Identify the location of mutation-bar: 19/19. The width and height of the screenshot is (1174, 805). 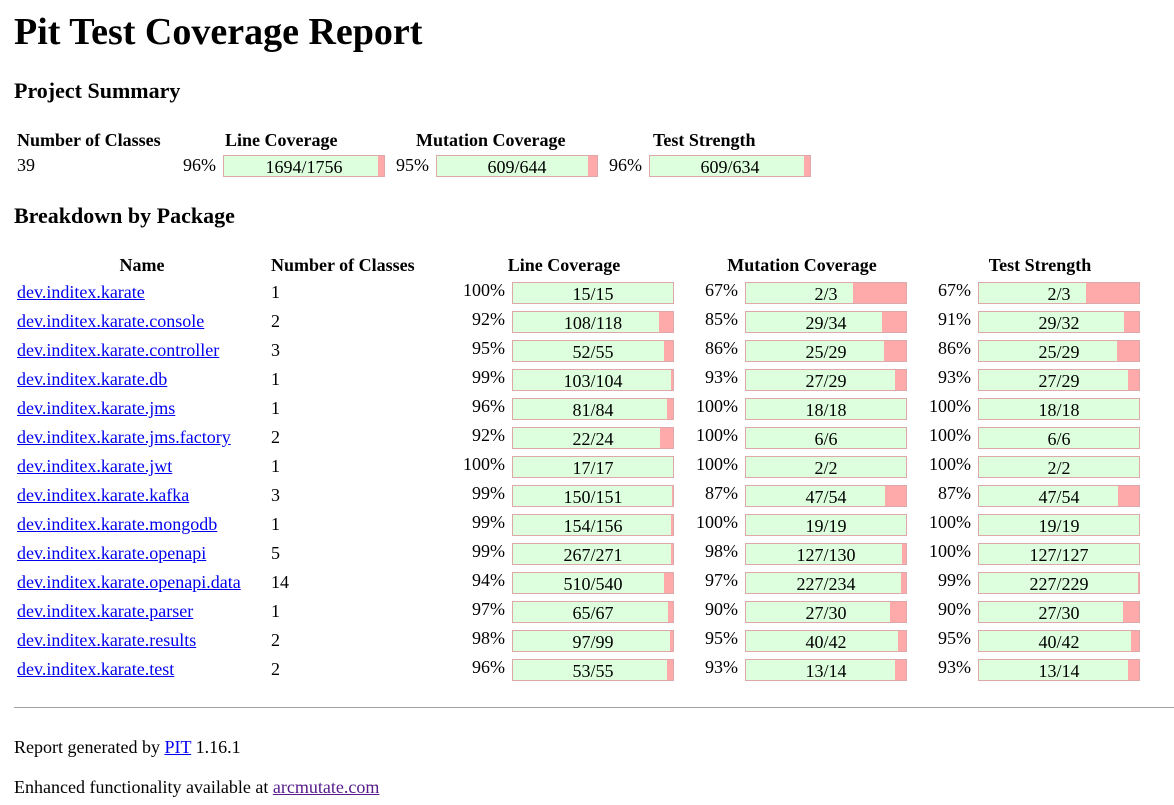
(826, 524).